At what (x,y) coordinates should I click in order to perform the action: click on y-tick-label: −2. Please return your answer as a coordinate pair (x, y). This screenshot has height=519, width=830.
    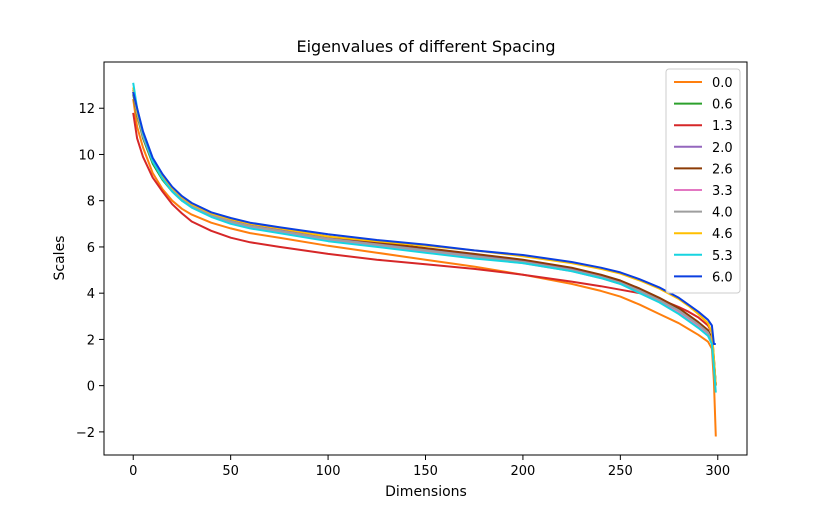
    Looking at the image, I should click on (85, 433).